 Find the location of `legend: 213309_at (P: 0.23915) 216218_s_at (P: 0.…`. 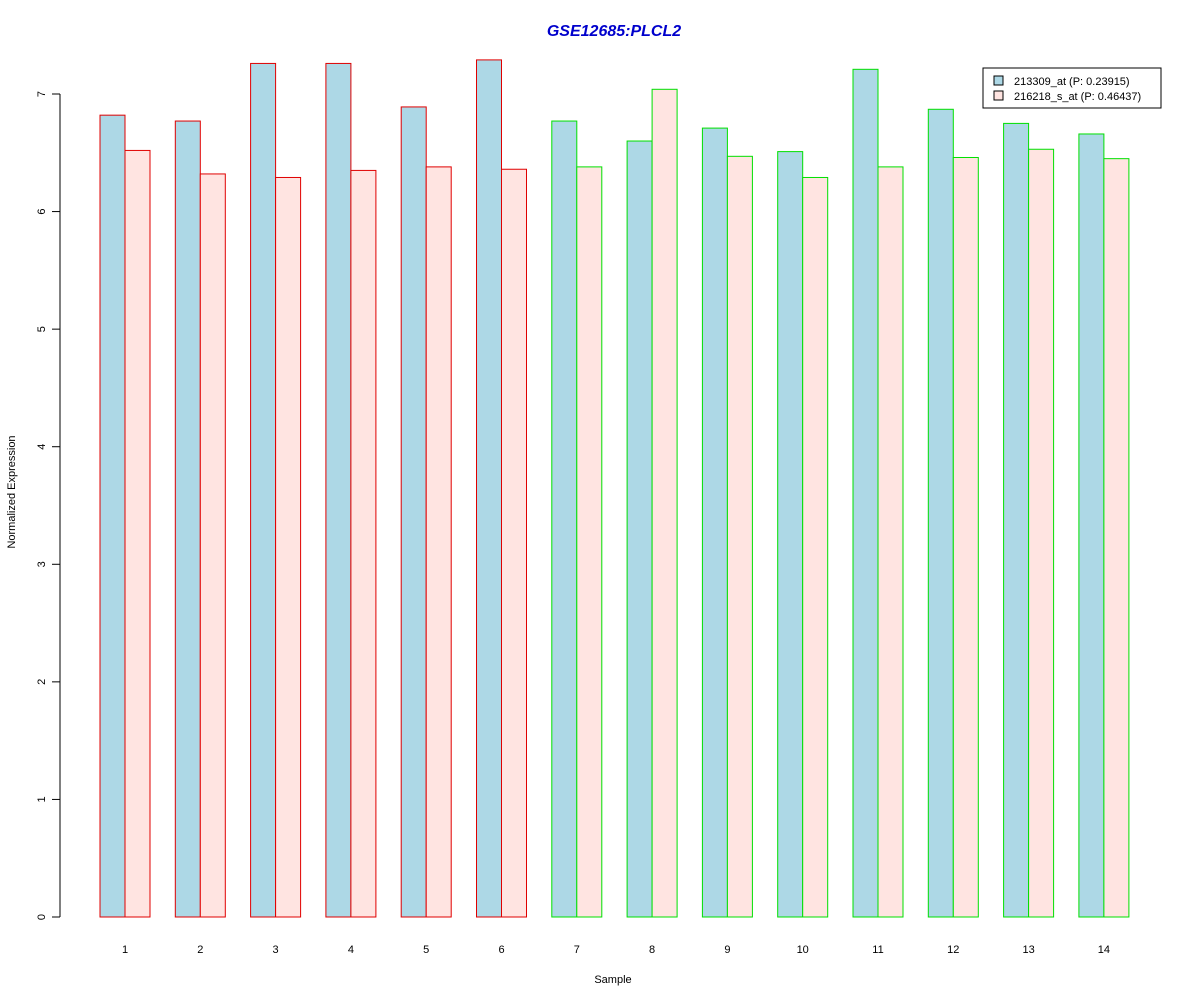

legend: 213309_at (P: 0.23915) 216218_s_at (P: 0.… is located at coordinates (1072, 88).